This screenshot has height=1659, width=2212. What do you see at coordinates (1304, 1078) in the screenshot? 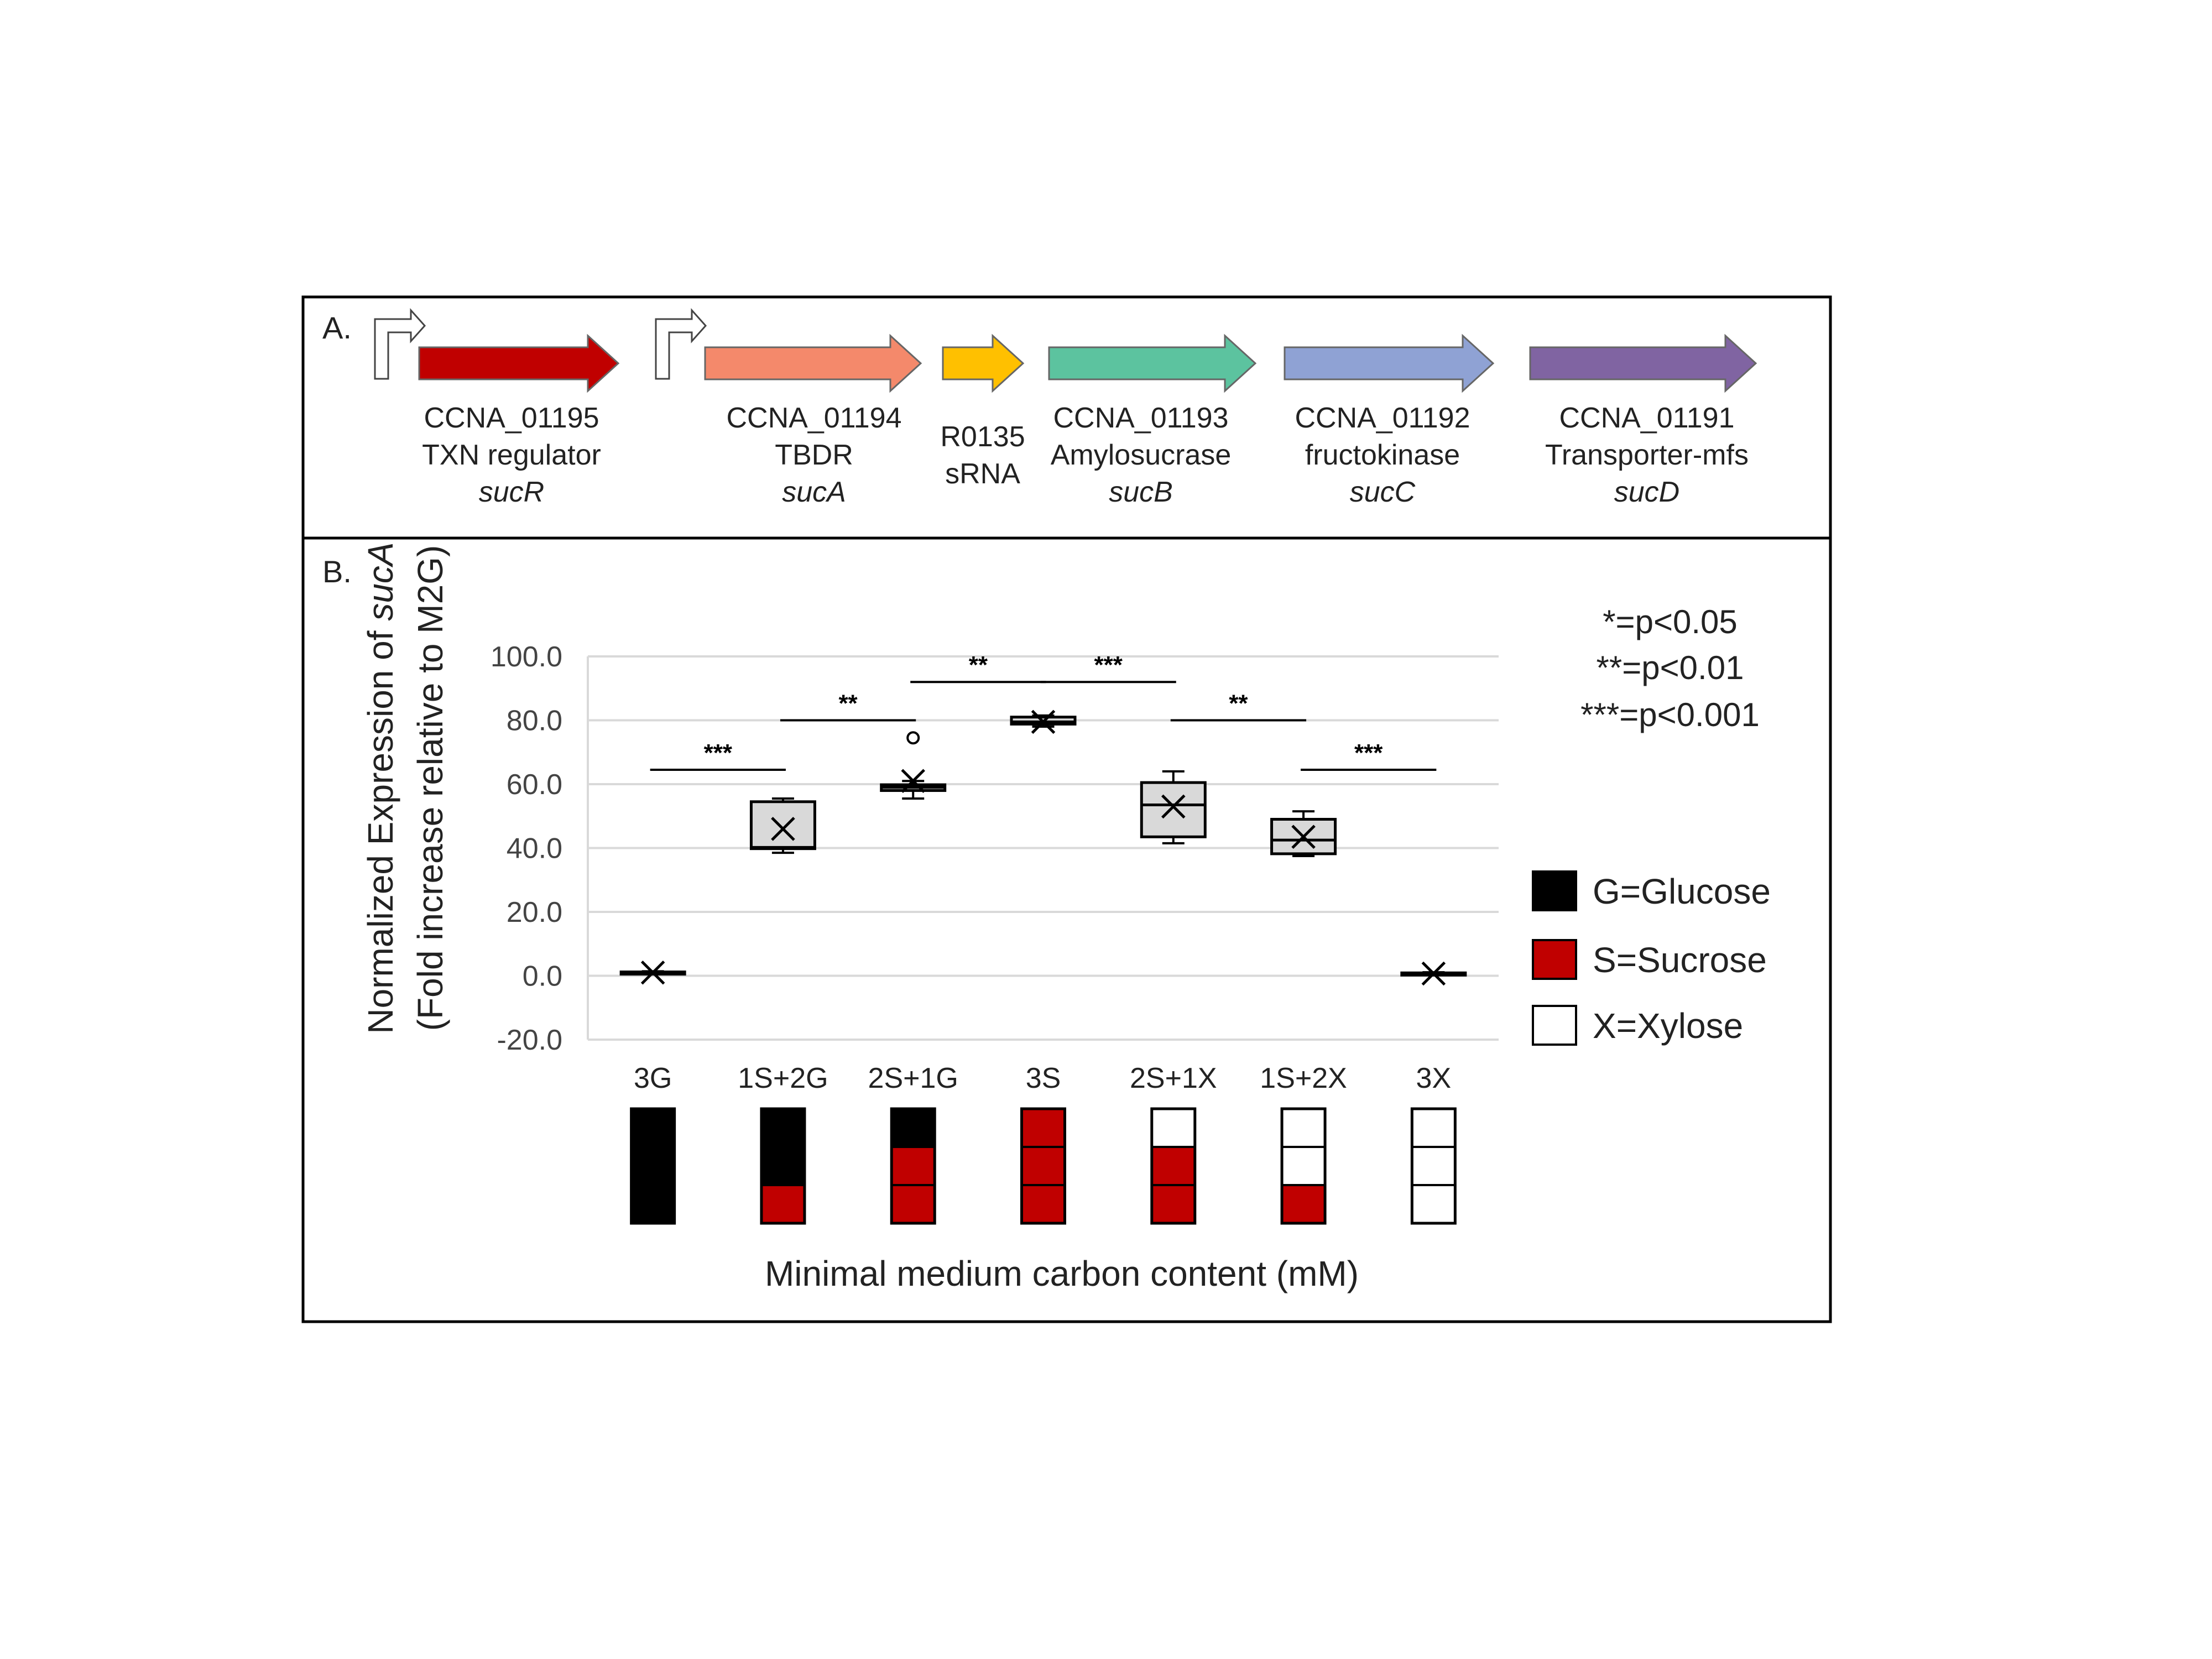
I see `x-tick-label: 1S+2X` at bounding box center [1304, 1078].